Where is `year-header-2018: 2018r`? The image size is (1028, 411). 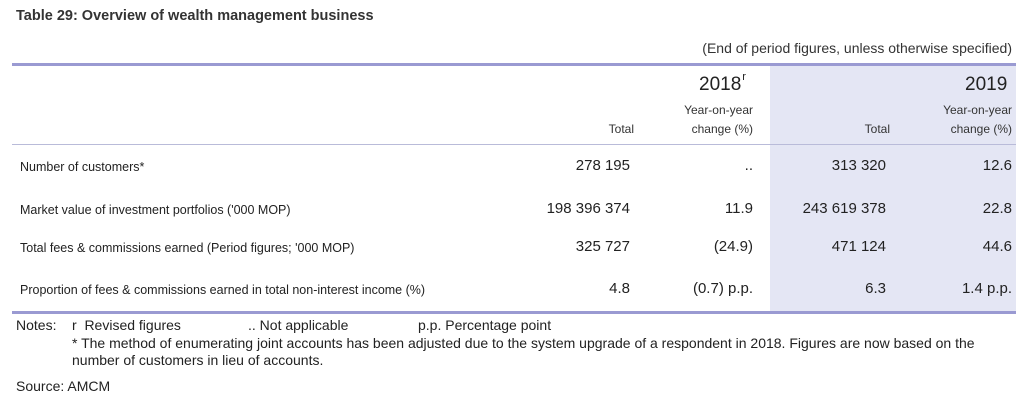 year-header-2018: 2018r is located at coordinates (722, 83).